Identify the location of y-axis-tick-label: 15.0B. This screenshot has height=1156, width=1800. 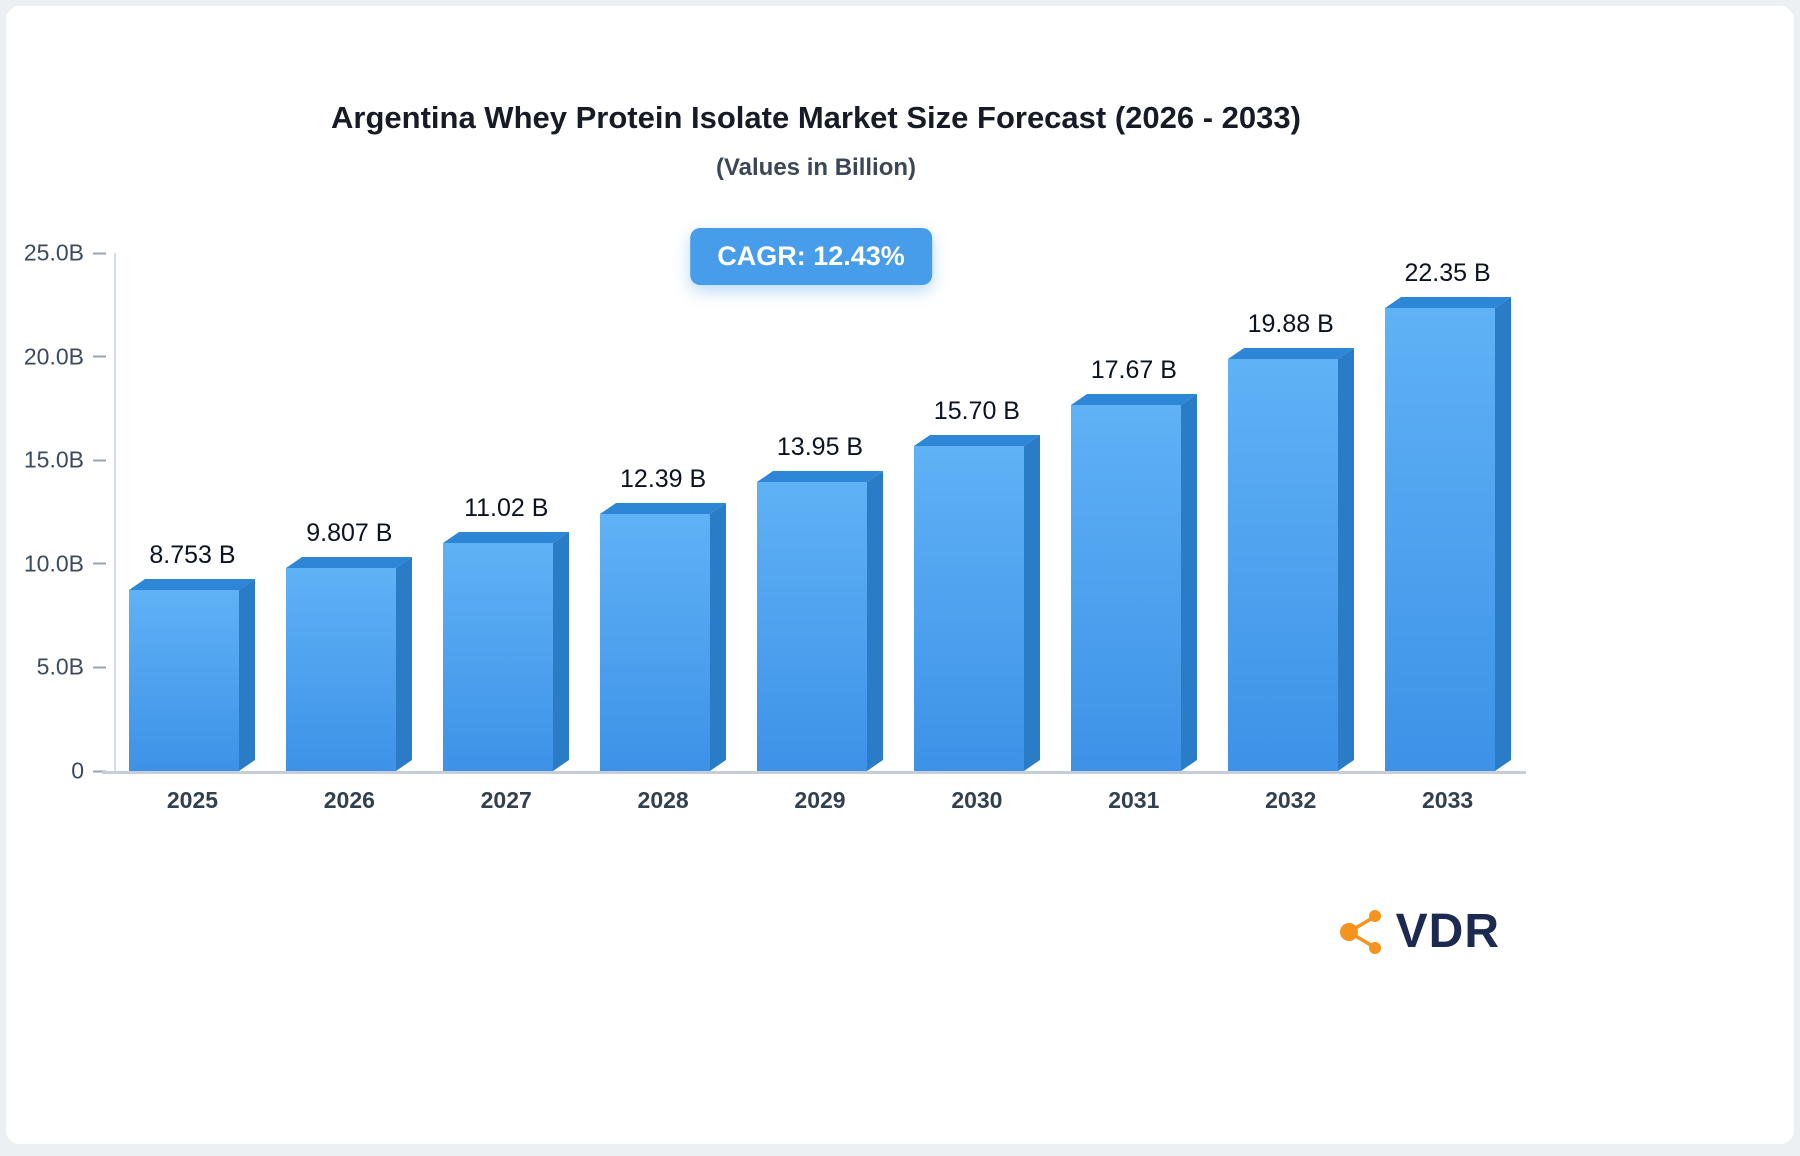
(53, 459).